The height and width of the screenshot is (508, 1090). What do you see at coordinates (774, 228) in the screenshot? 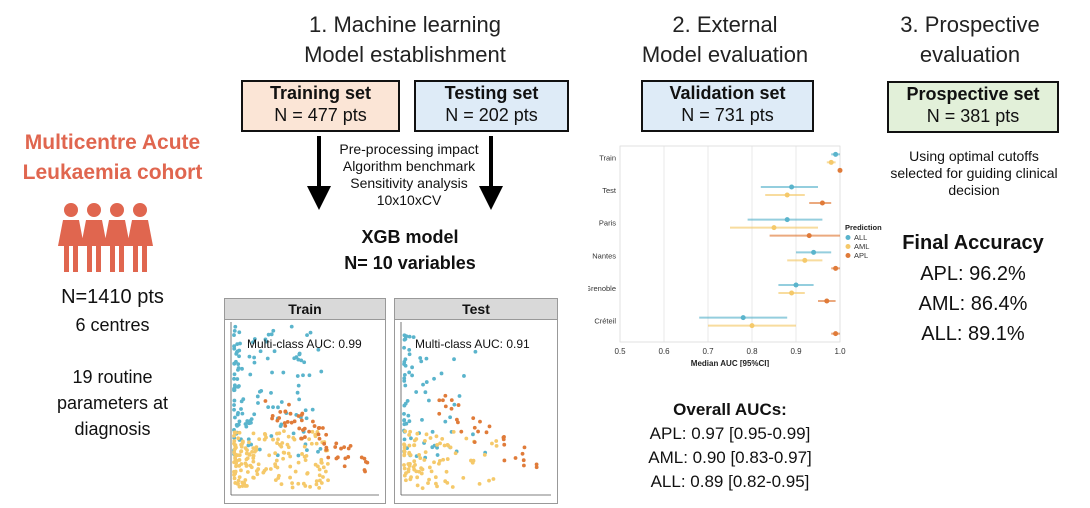
I see `forest-point-aml` at bounding box center [774, 228].